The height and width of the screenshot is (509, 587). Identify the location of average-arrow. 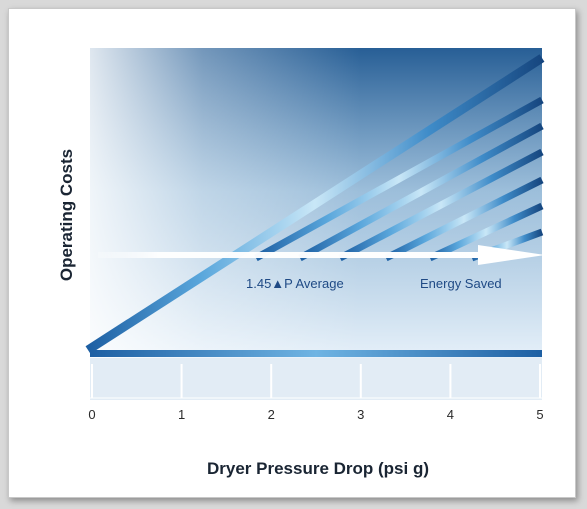
(321, 255).